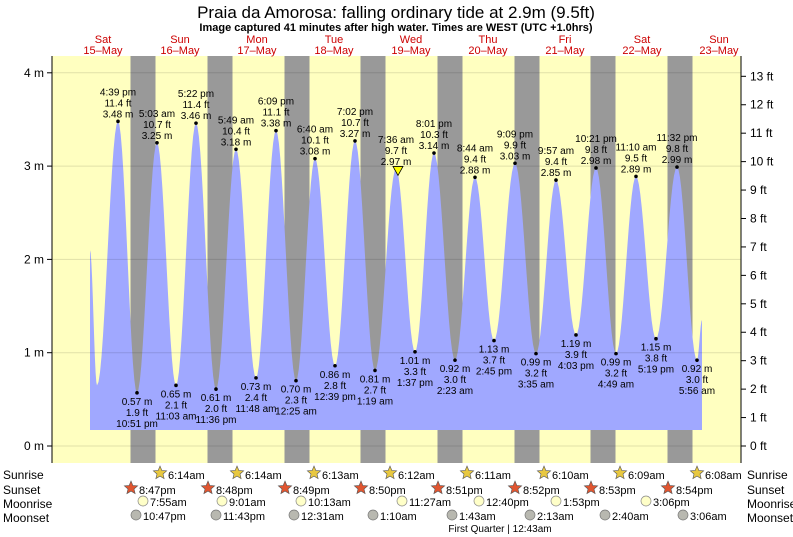 The image size is (793, 537). What do you see at coordinates (415, 372) in the screenshot?
I see `tide-height-ft: 3.3 ft` at bounding box center [415, 372].